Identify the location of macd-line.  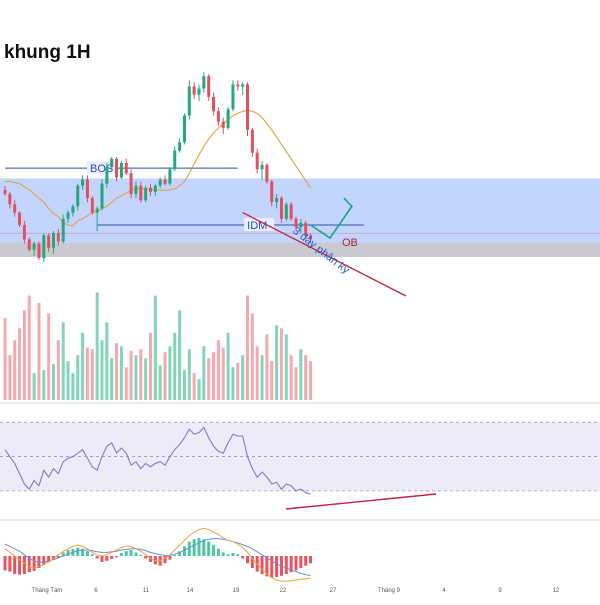
(157, 554).